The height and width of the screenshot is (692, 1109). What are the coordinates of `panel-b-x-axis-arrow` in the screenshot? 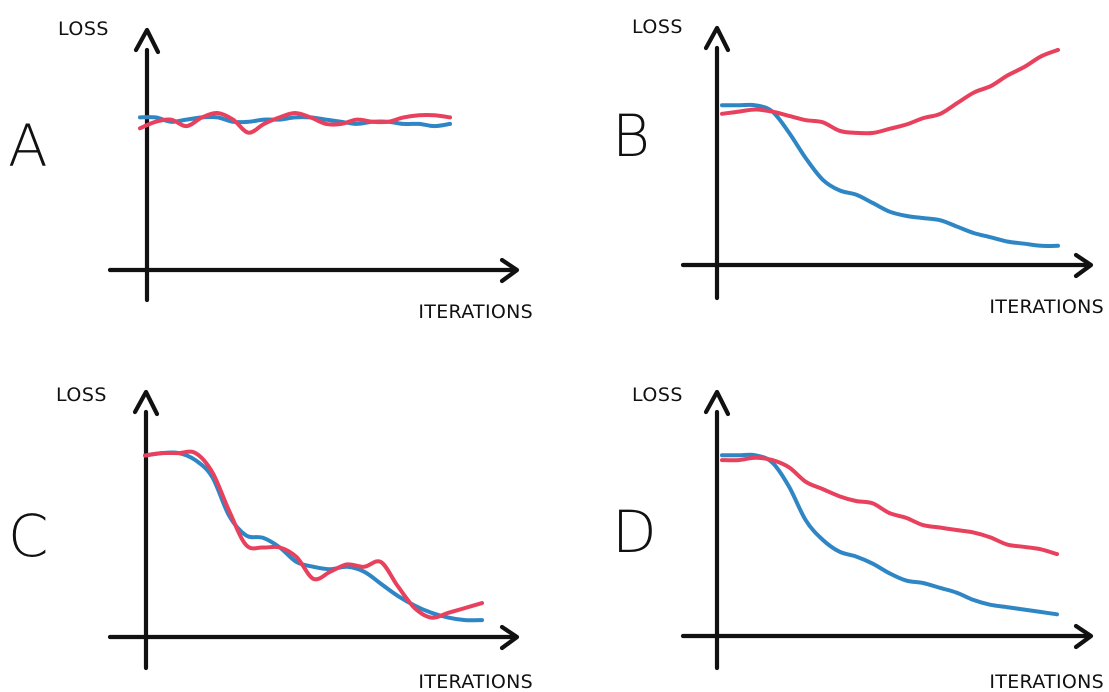 It's located at (1083, 265).